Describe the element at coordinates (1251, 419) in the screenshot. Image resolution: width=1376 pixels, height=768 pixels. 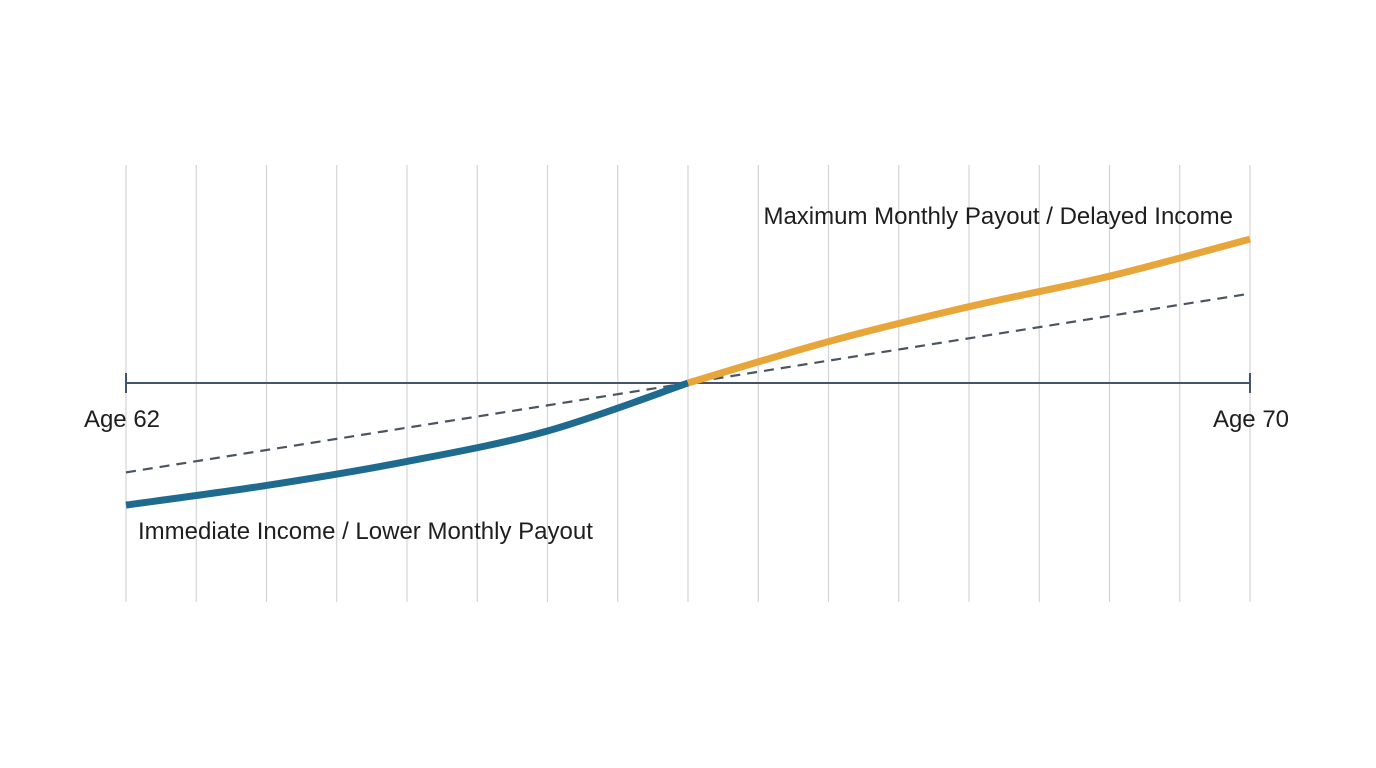
I see `tick-label-end: Age 70` at that location.